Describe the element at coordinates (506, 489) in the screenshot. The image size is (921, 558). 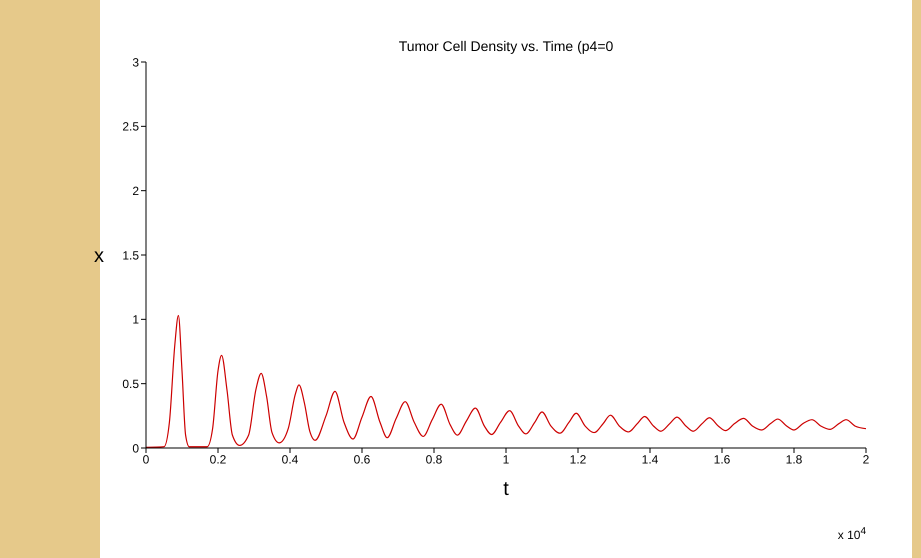
I see `x-axis-title: t` at that location.